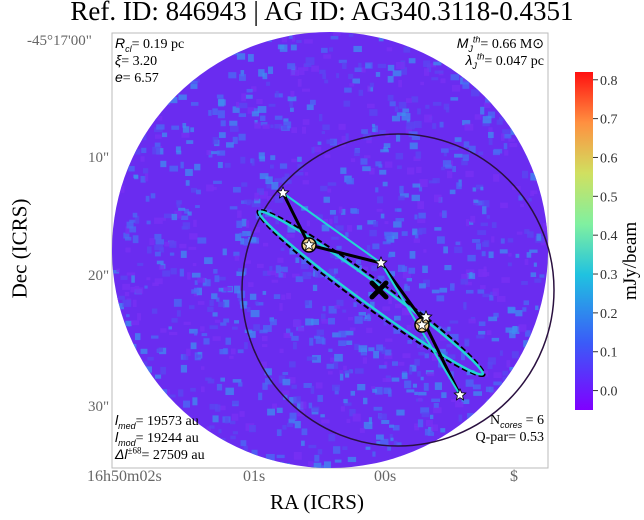 The width and height of the screenshot is (644, 520). I want to click on x-tick: 00s, so click(385, 476).